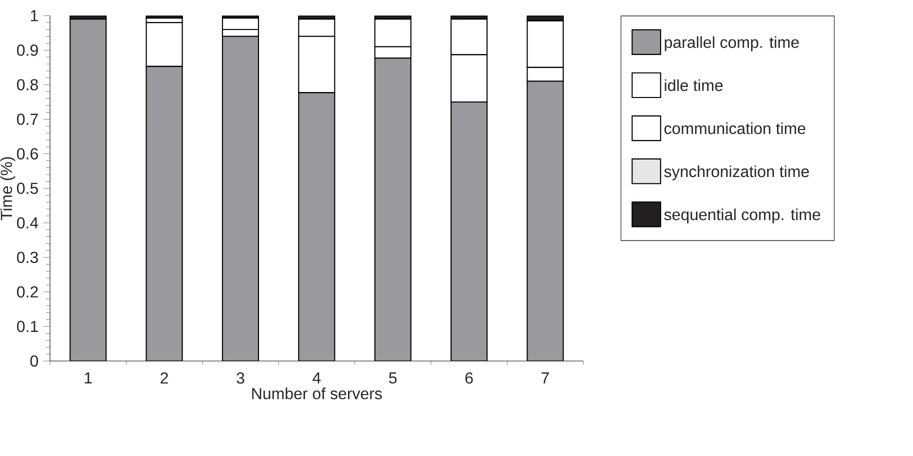  Describe the element at coordinates (164, 378) in the screenshot. I see `x-tick-label: 2` at that location.